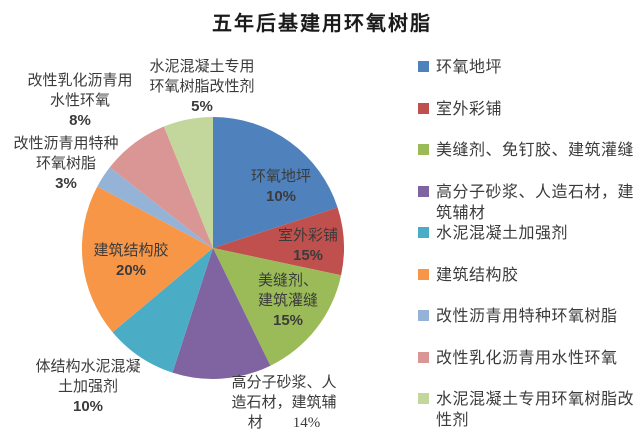 The height and width of the screenshot is (439, 644). I want to click on legend-item: 改性沥青用特种环氧树脂, so click(531, 316).